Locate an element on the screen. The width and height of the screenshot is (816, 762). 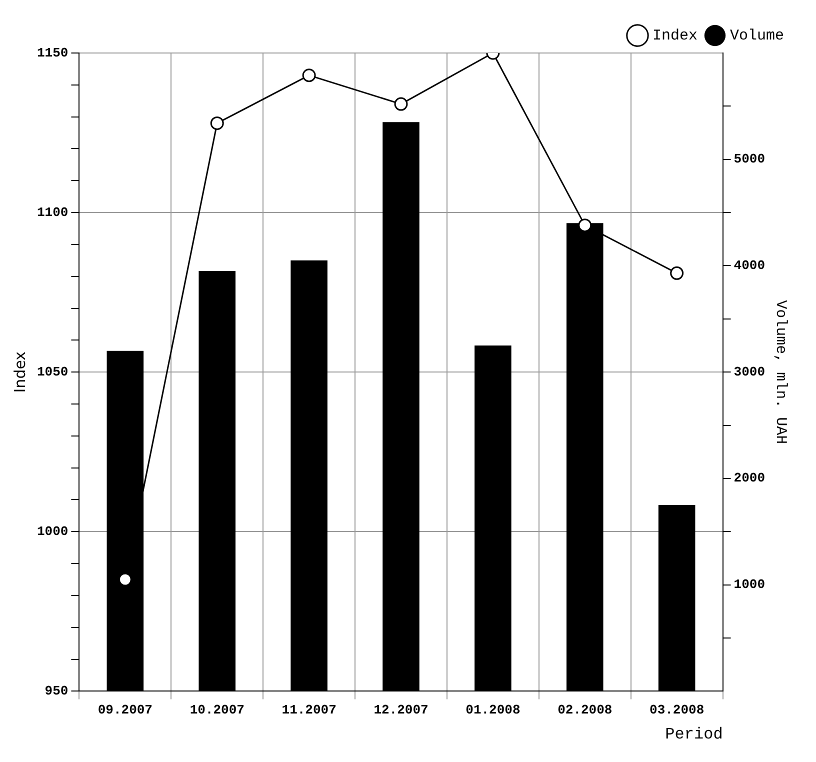
x-axis-title: Period is located at coordinates (694, 735).